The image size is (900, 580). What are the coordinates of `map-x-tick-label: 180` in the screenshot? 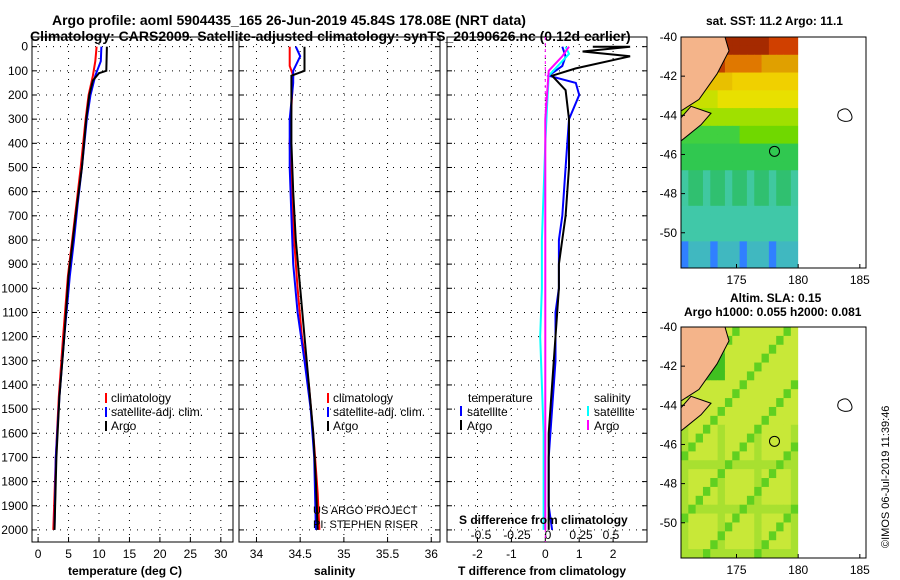 It's located at (798, 280).